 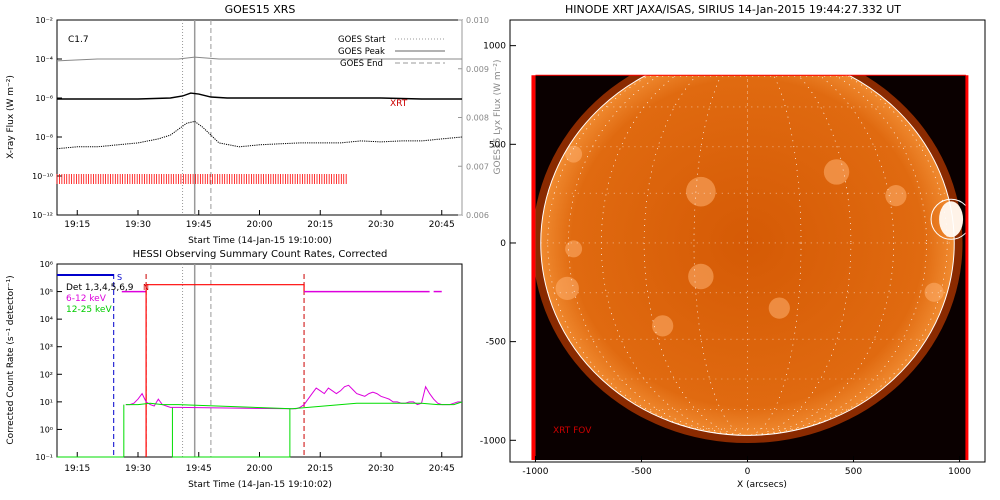 I want to click on hessi-xtick-label: 19:15, so click(x=77, y=469).